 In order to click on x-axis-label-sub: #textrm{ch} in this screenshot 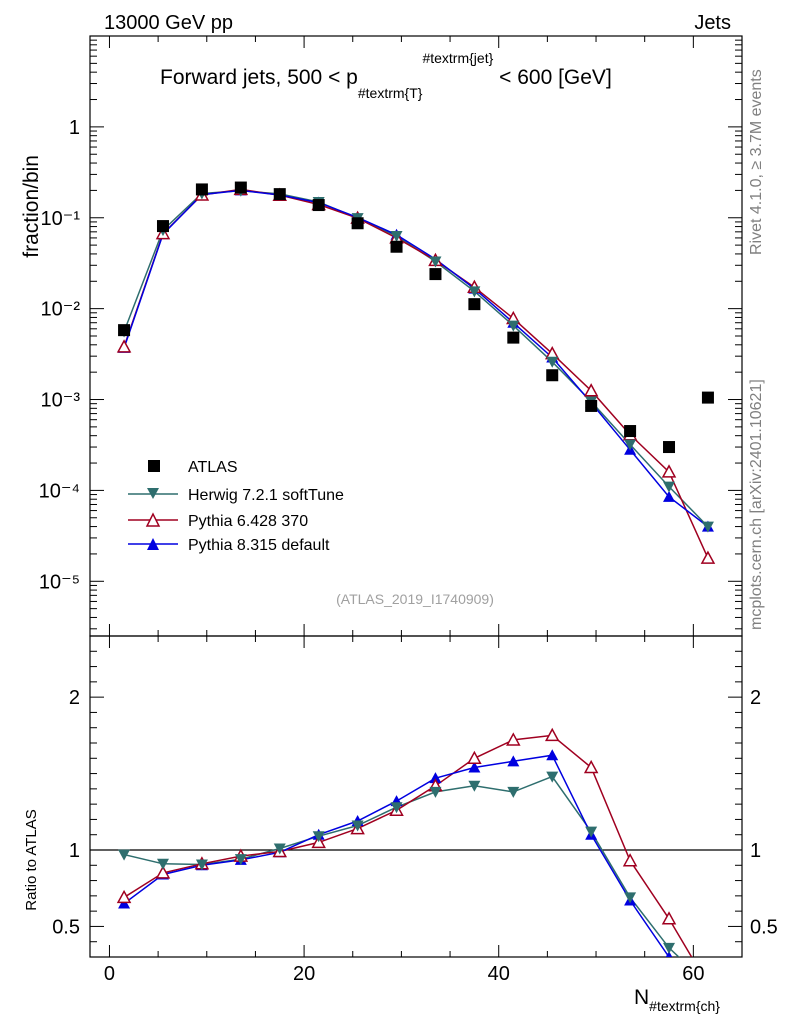, I will do `click(684, 1006)`.